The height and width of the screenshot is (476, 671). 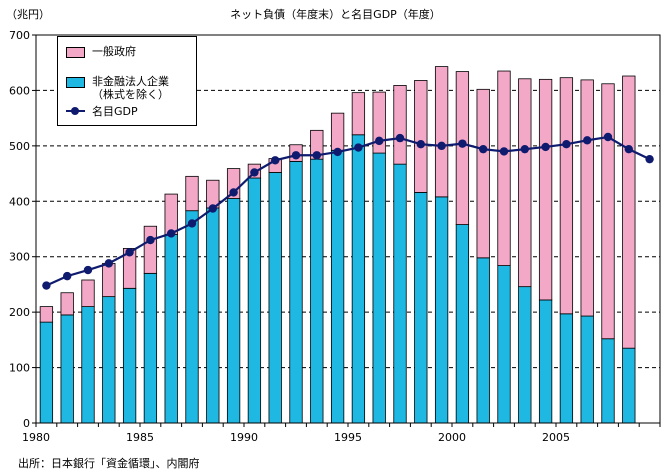 What do you see at coordinates (400, 125) in the screenshot?
I see `bar-gov-1997` at bounding box center [400, 125].